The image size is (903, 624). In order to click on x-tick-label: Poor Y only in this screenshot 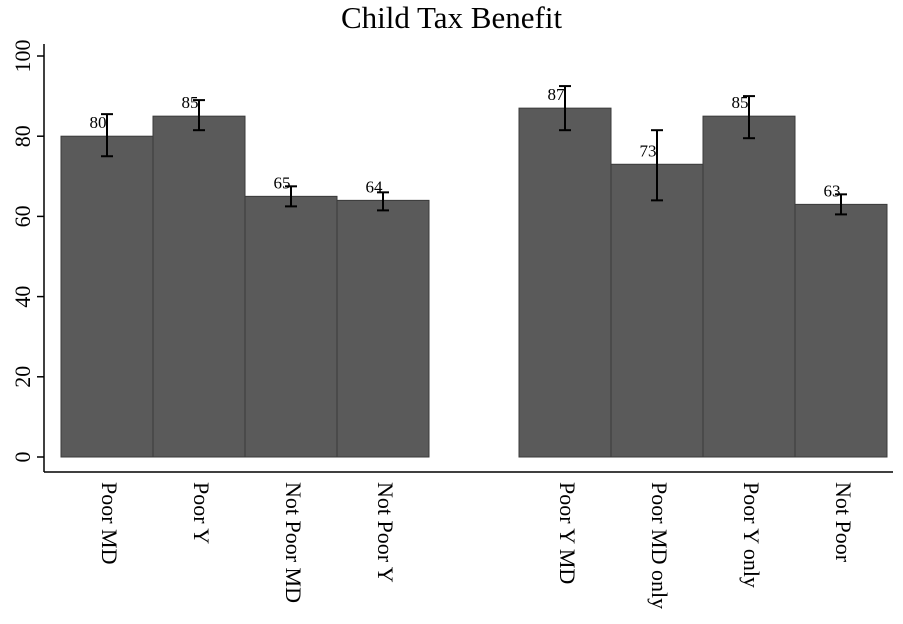, I will do `click(751, 535)`.